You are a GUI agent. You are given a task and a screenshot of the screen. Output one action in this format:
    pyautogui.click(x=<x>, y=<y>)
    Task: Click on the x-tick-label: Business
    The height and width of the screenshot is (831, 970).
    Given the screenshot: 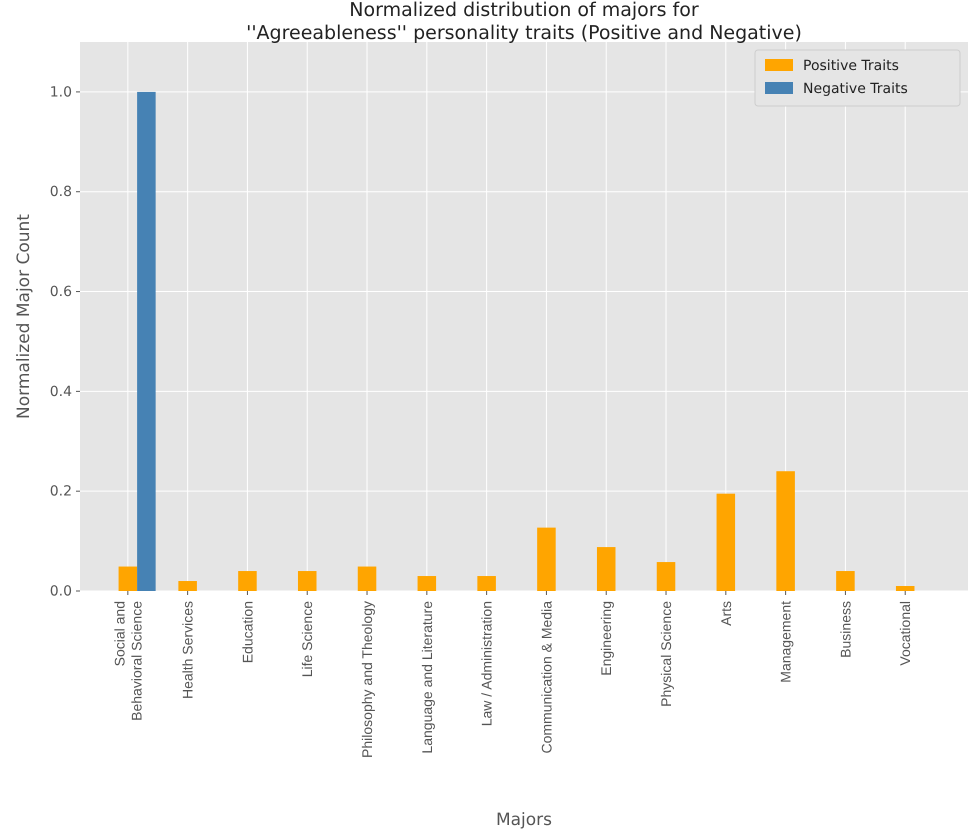 What is the action you would take?
    pyautogui.click(x=845, y=629)
    